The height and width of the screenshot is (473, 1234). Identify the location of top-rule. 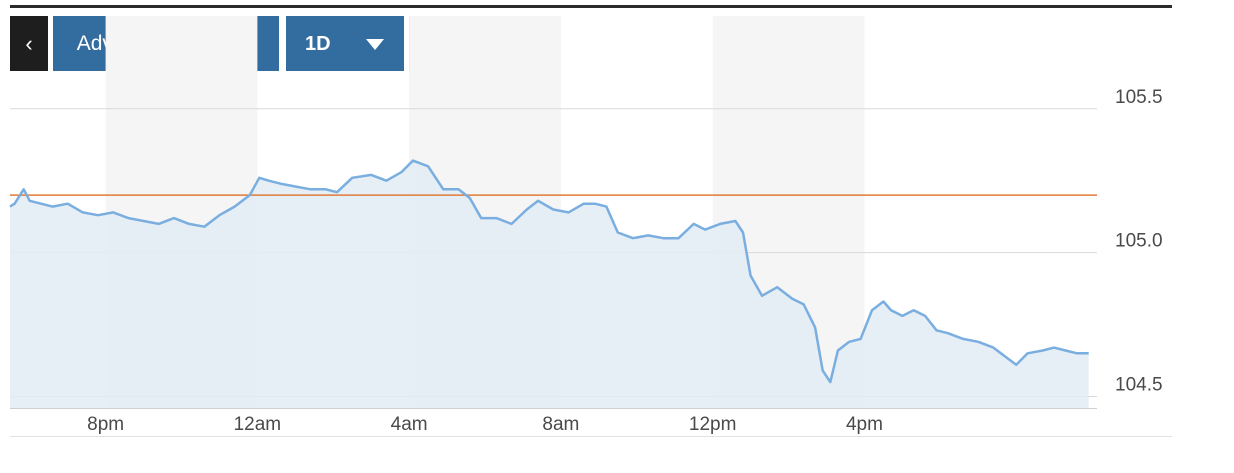
(591, 6).